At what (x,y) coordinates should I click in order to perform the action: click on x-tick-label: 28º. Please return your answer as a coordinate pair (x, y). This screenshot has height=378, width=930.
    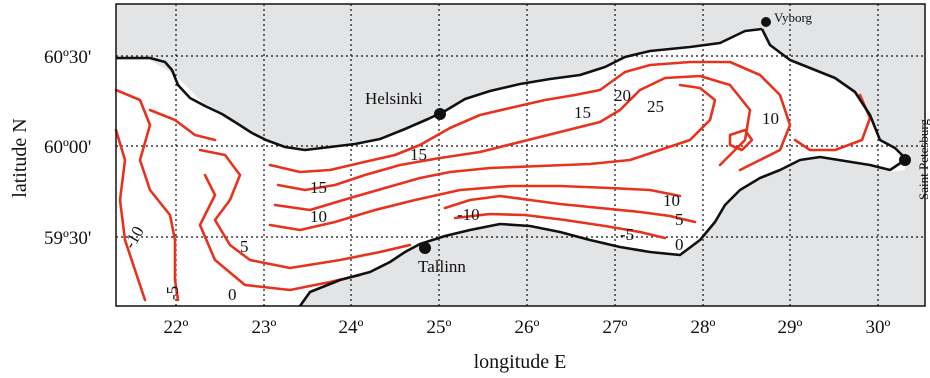
    Looking at the image, I should click on (703, 327).